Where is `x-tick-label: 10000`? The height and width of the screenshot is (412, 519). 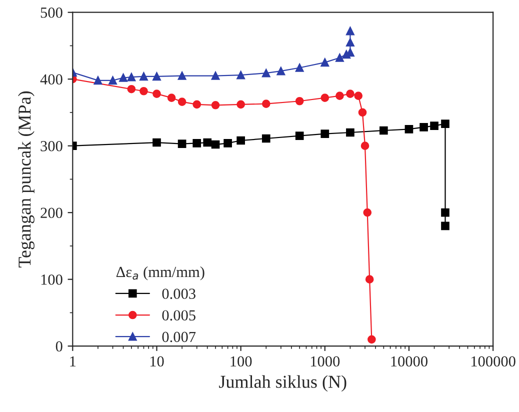 x-tick-label: 10000 is located at coordinates (409, 361).